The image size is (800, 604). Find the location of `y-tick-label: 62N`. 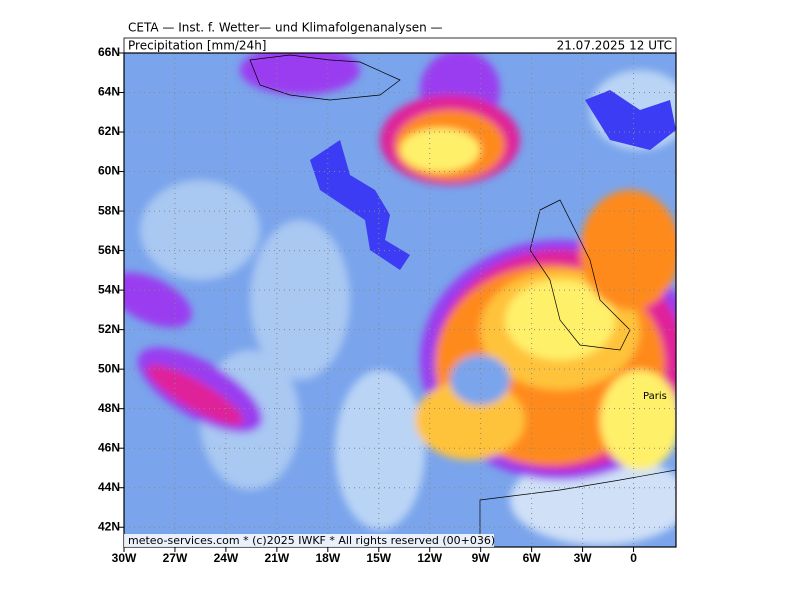

y-tick-label: 62N is located at coordinates (109, 131).